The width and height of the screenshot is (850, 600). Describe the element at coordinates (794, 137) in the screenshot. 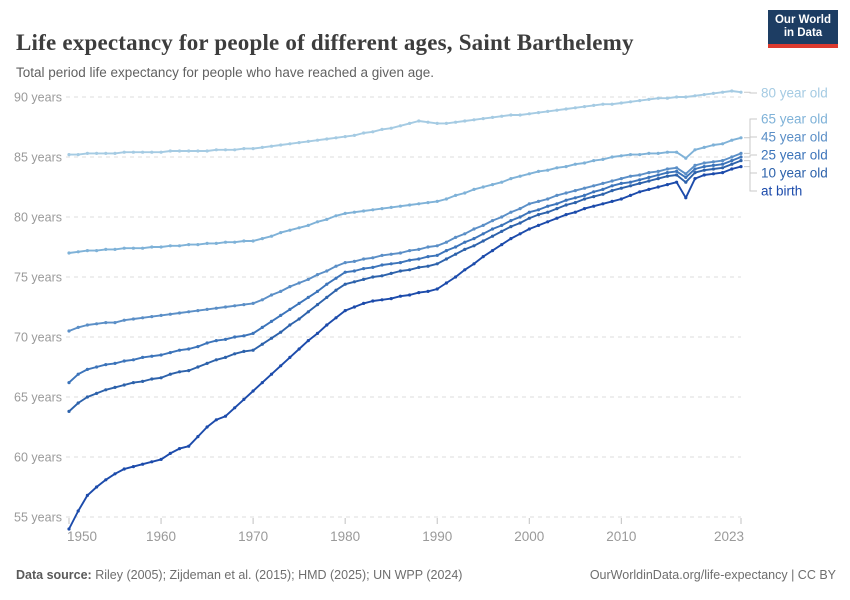

I see `legend-label-45-year-old: 45 year old` at that location.